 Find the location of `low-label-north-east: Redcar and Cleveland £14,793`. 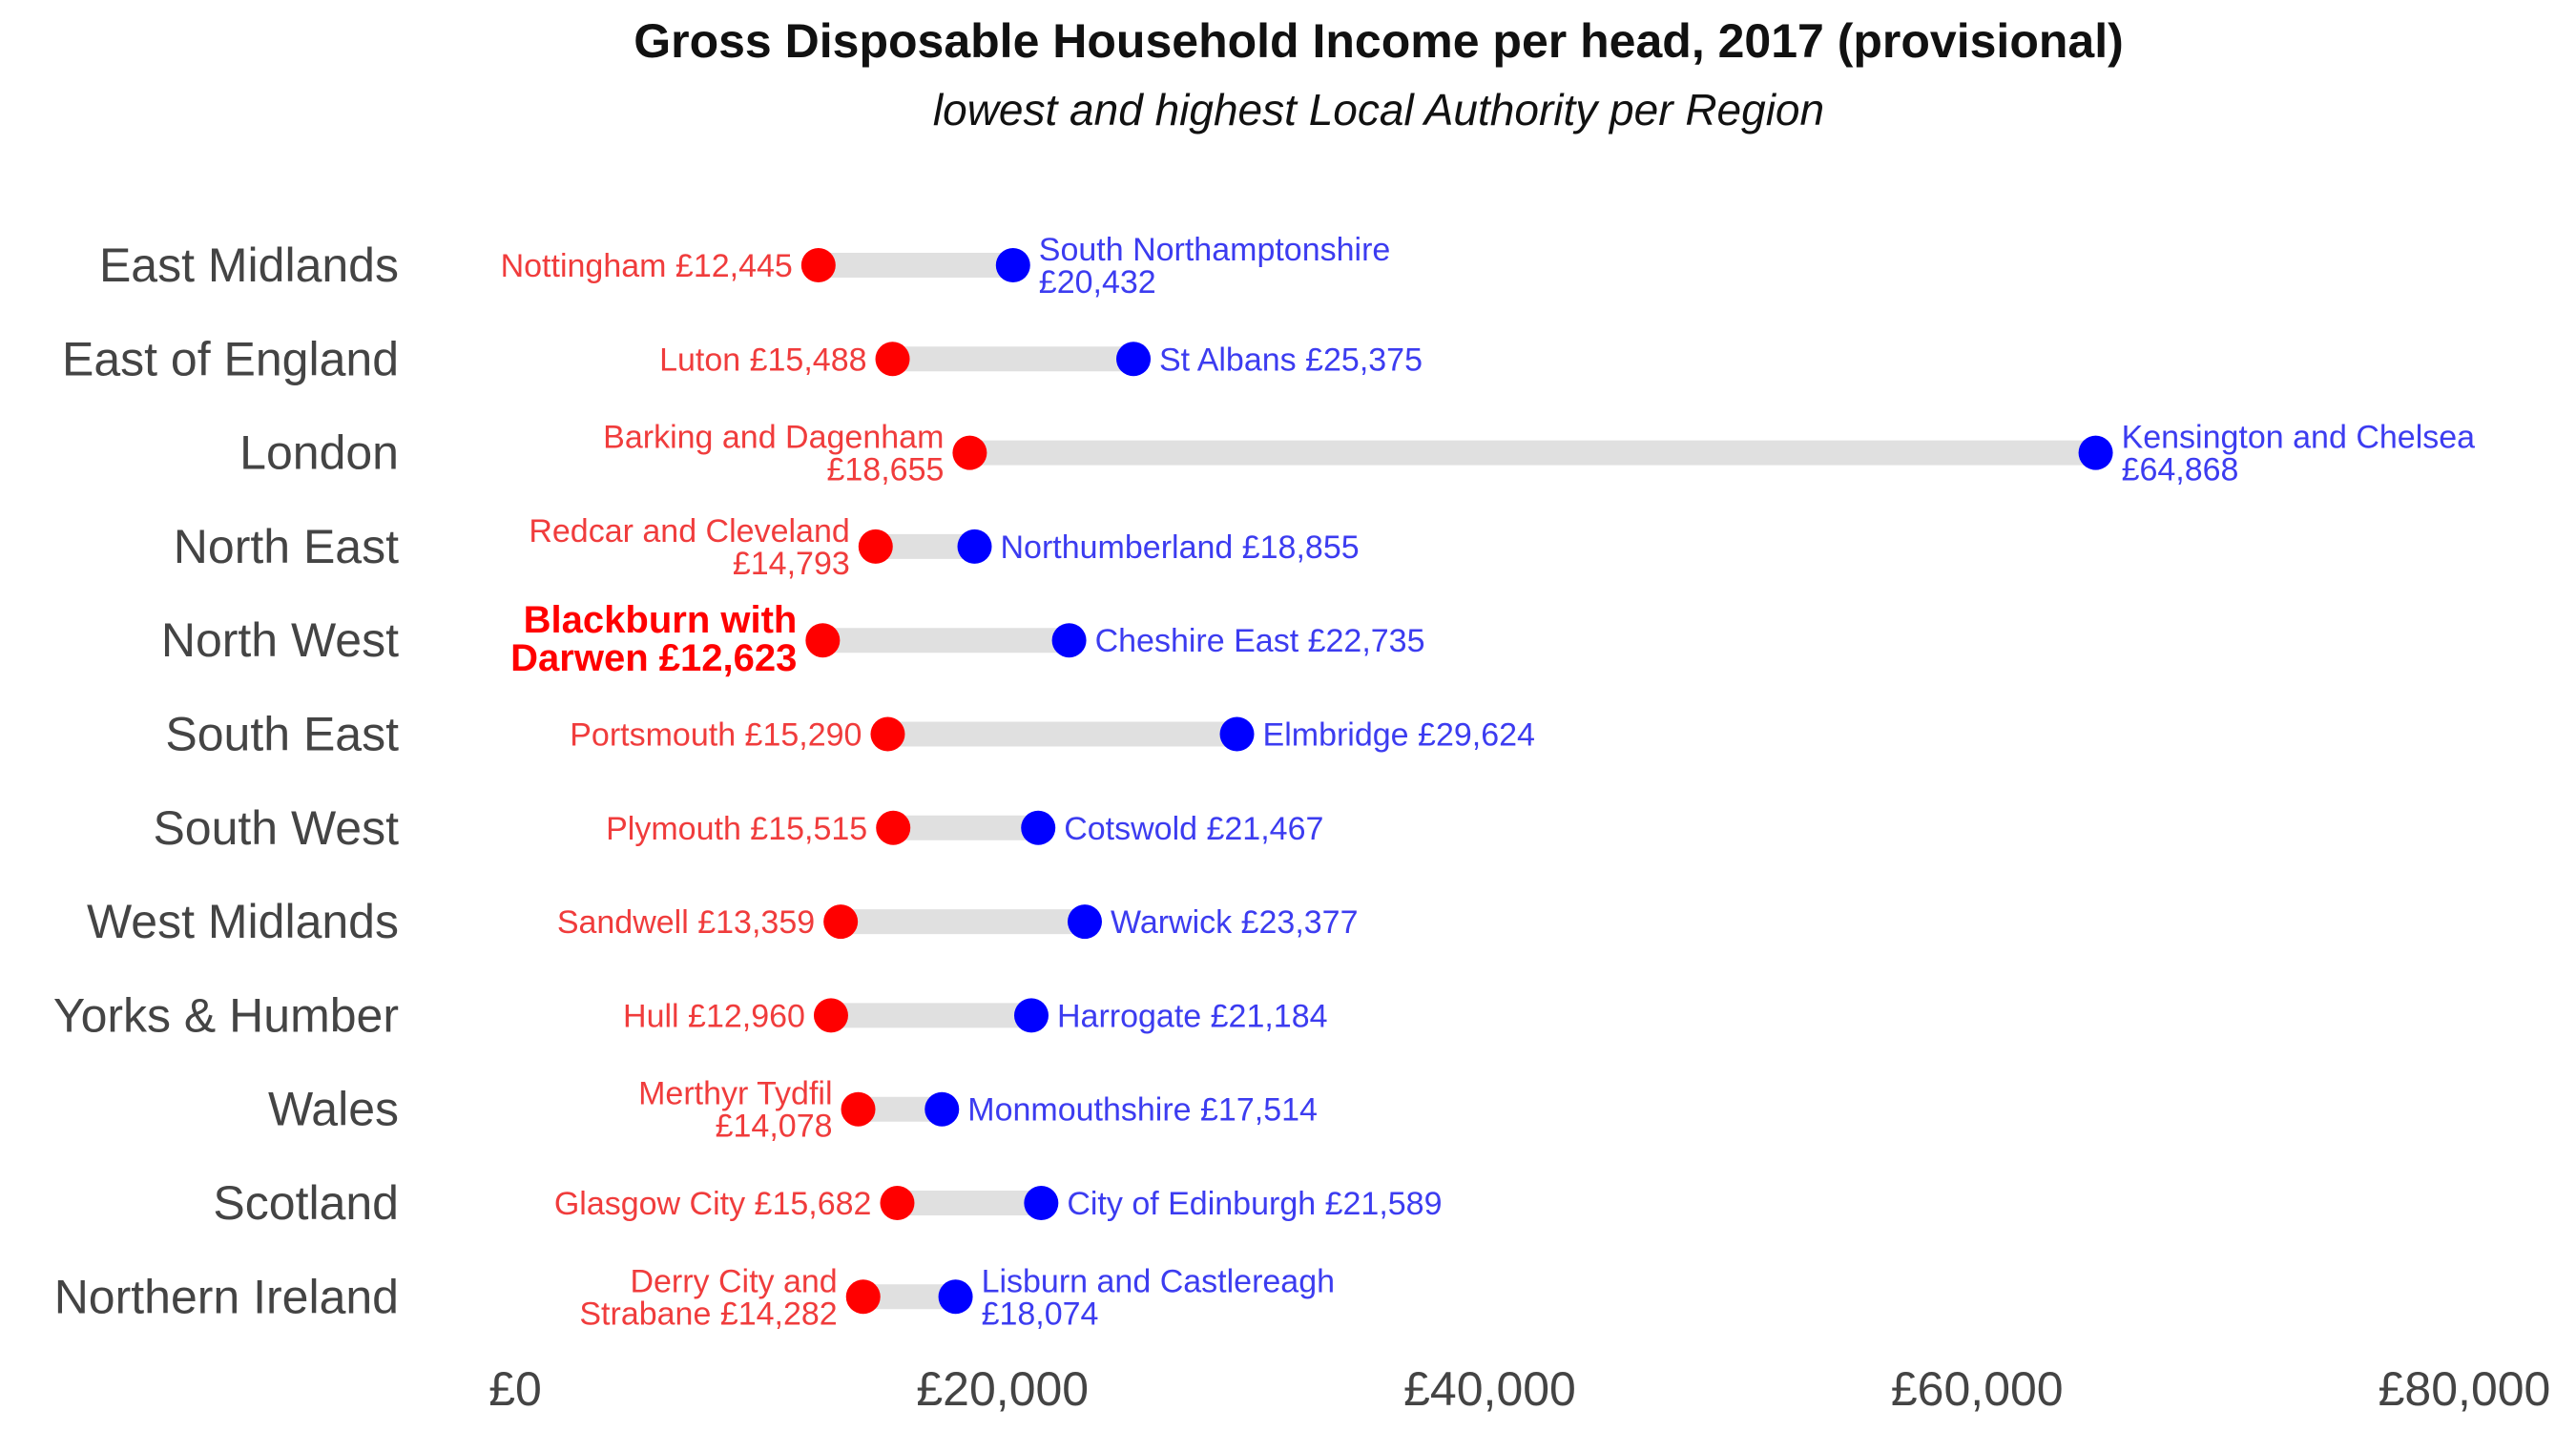

low-label-north-east: Redcar and Cleveland £14,793 is located at coordinates (689, 547).